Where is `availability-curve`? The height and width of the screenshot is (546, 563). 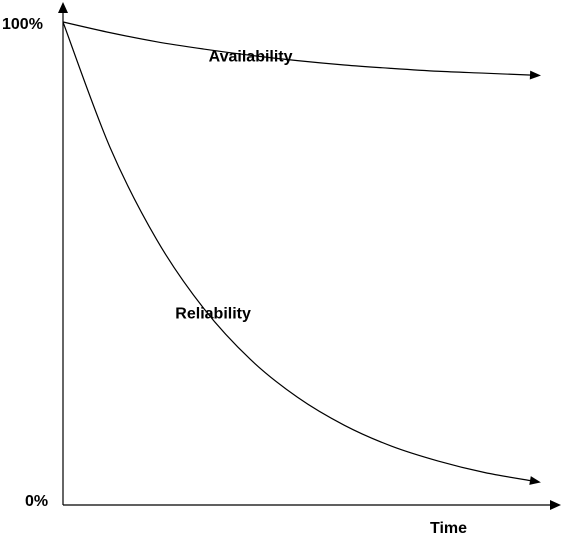 availability-curve is located at coordinates (297, 48).